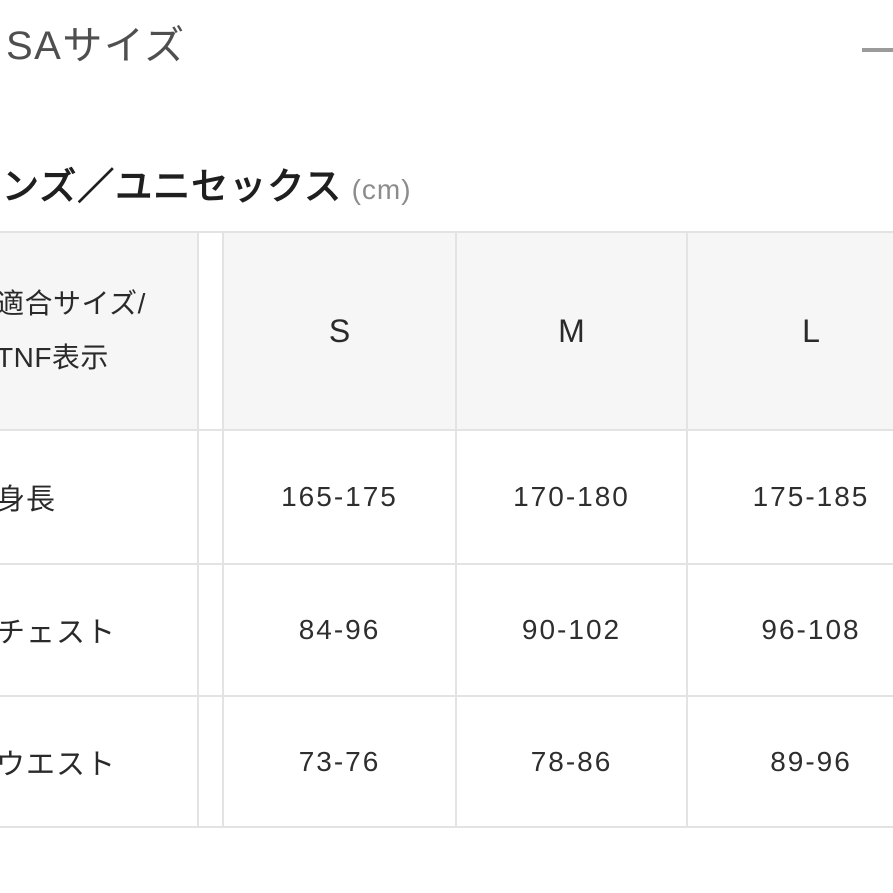 The image size is (893, 893). I want to click on row-label-cell: 身長, so click(99, 497).